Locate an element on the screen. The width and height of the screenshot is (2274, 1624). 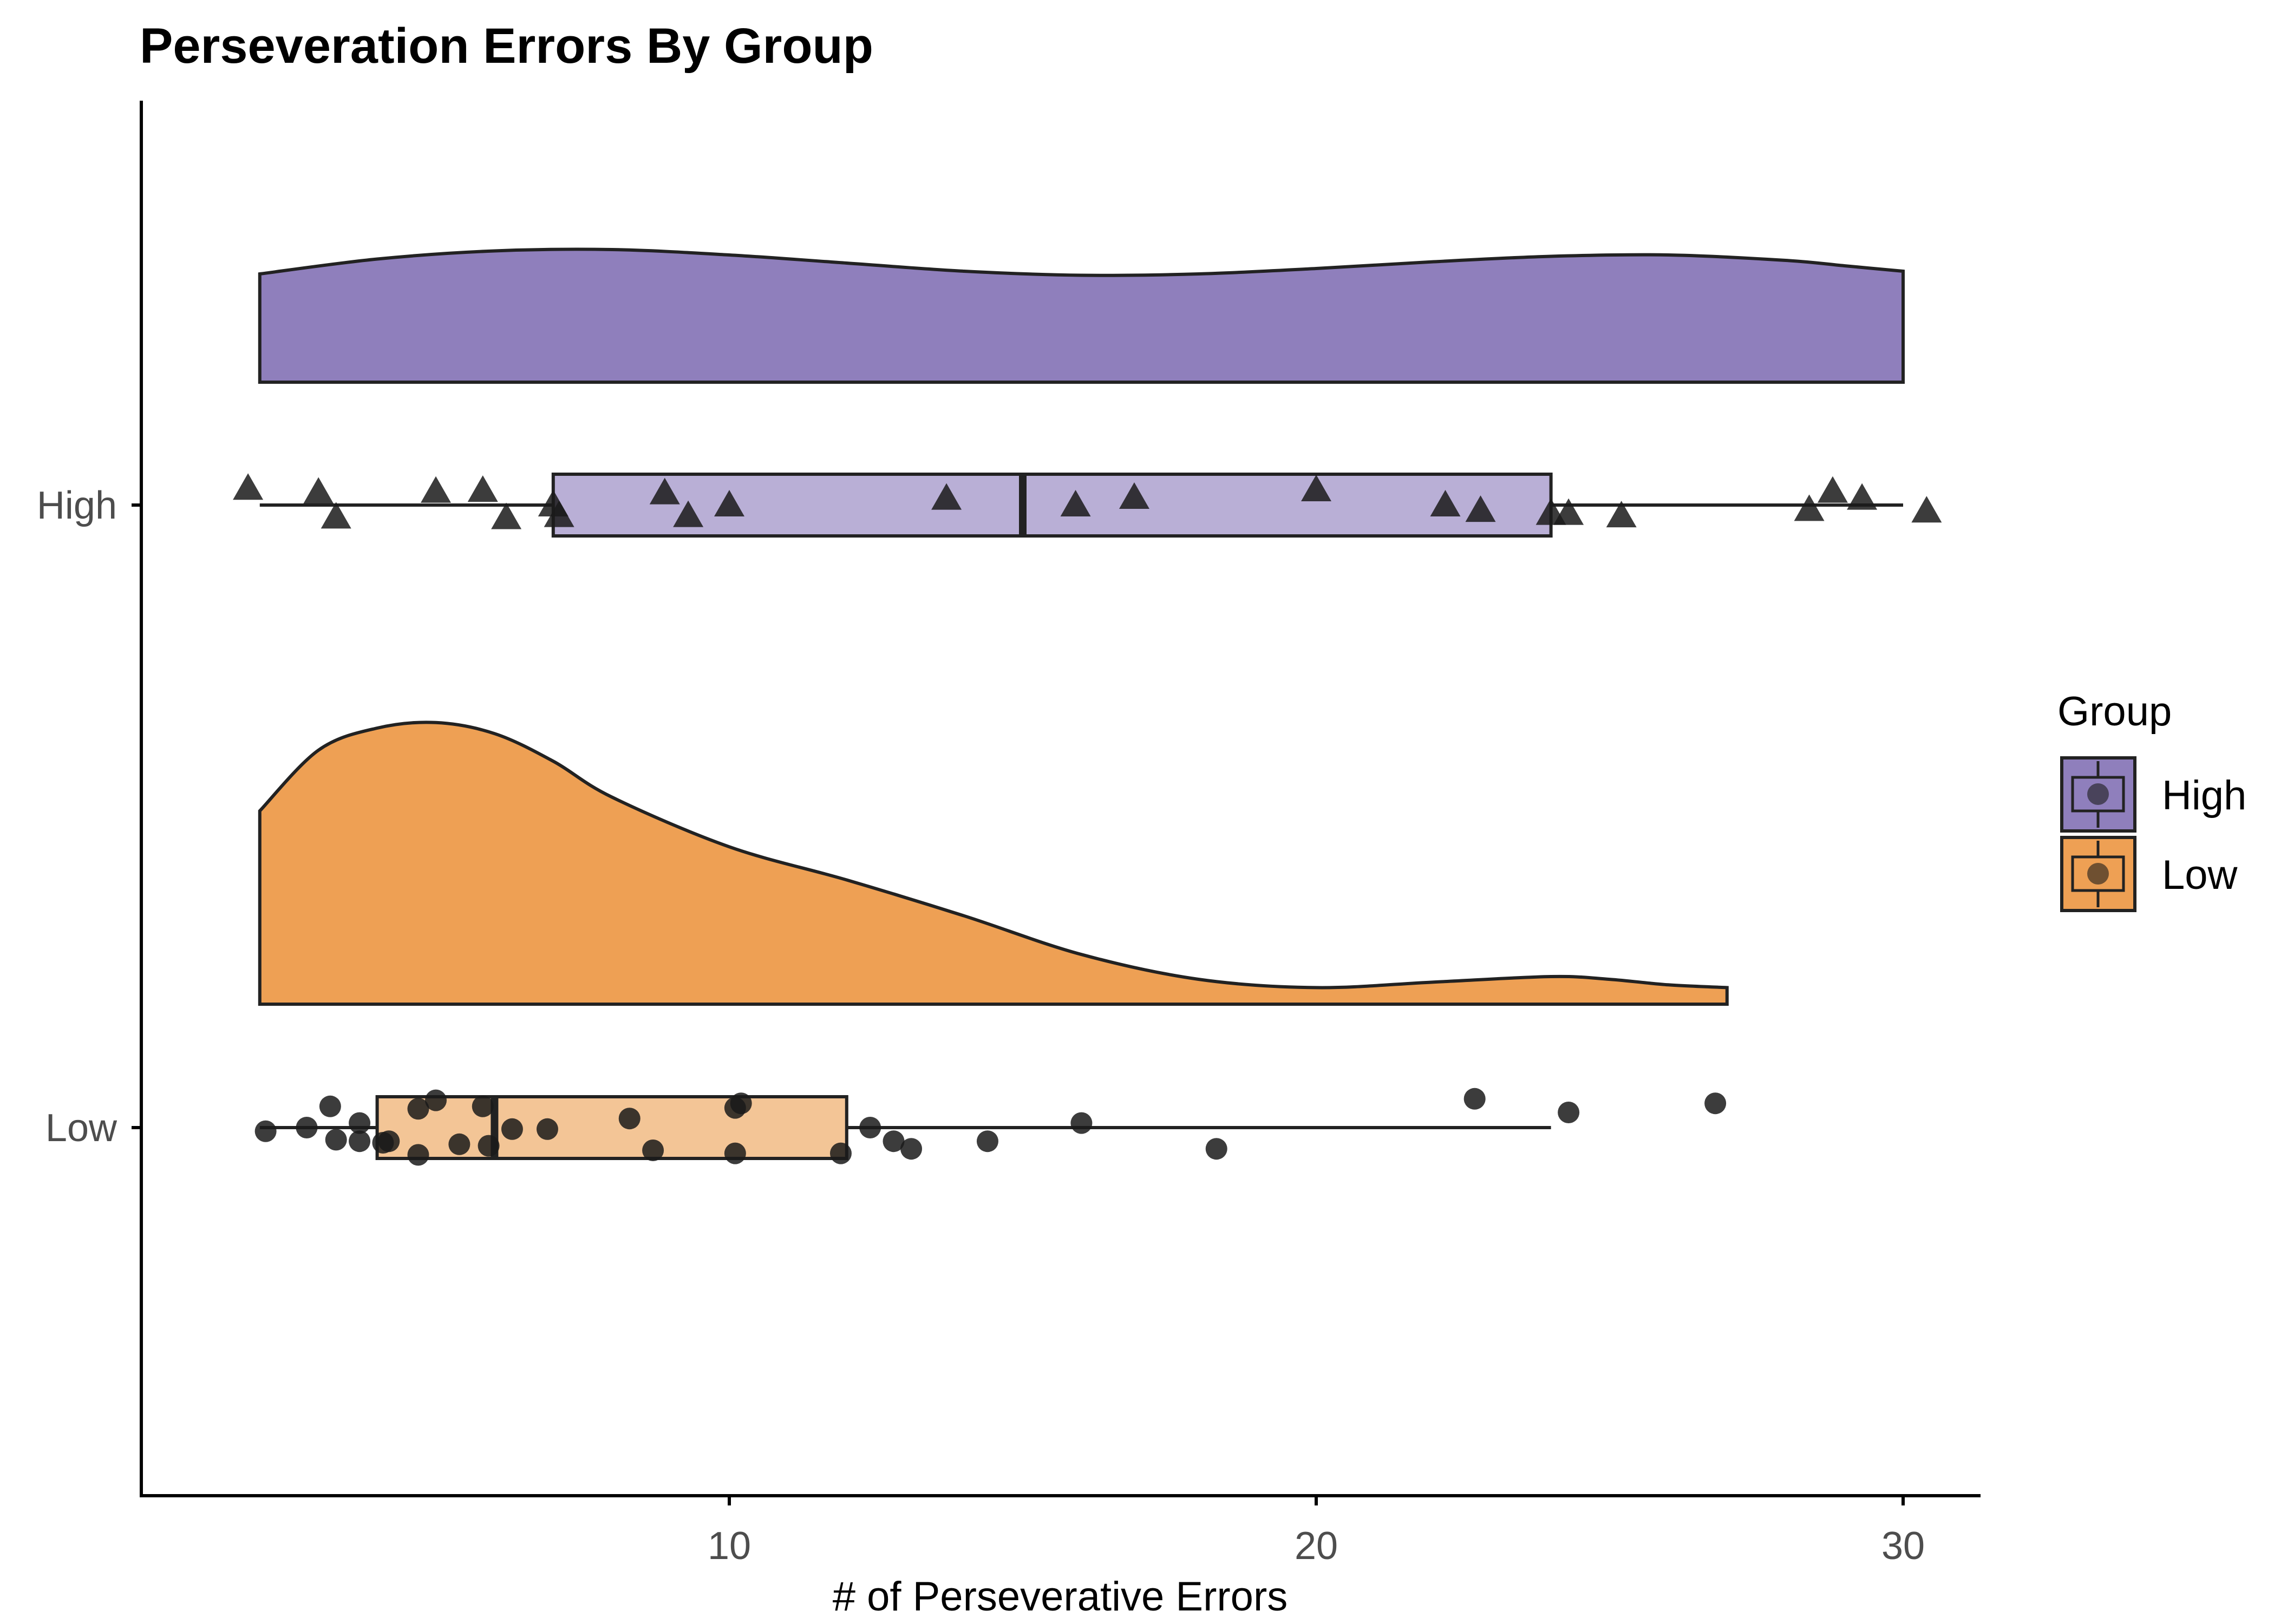
y-tick-label-low: Low is located at coordinates (81, 1128).